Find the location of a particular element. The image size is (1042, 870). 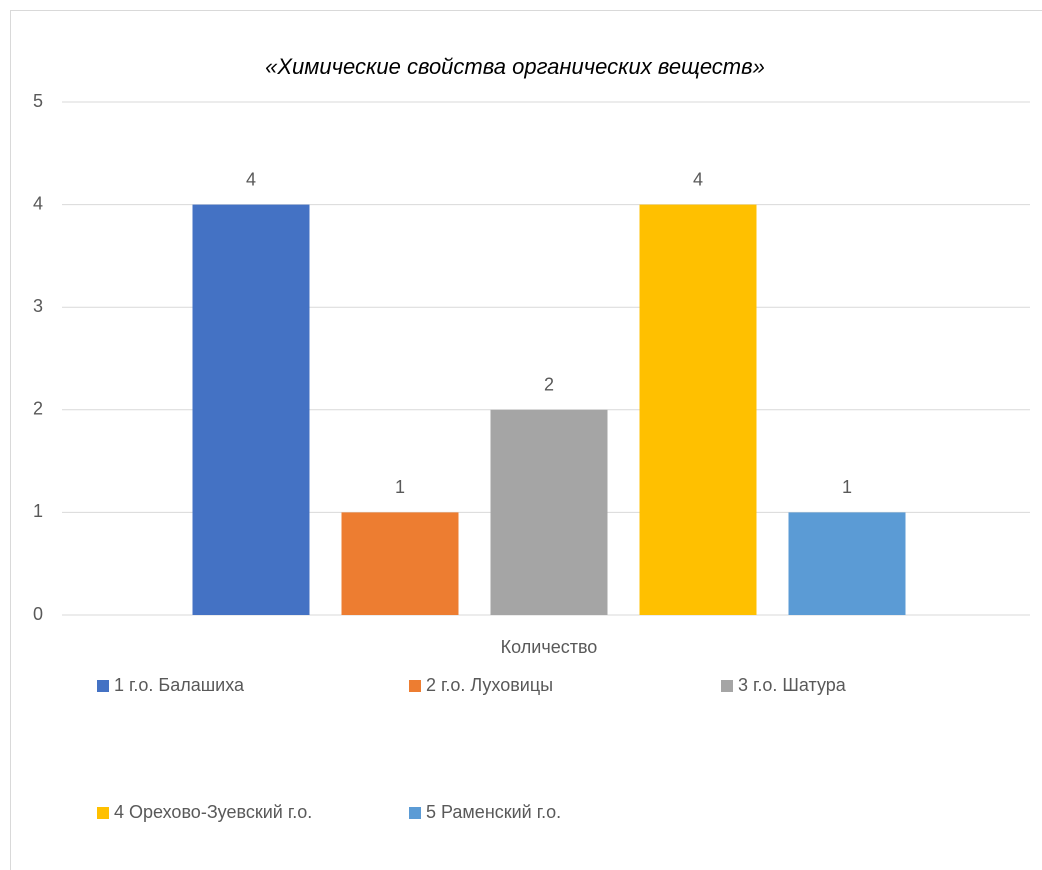

y-tick-label: 4 is located at coordinates (38, 203).